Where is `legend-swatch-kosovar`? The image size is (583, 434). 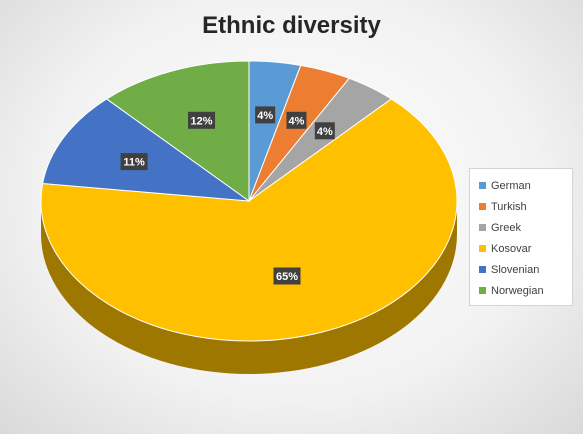 legend-swatch-kosovar is located at coordinates (482, 248).